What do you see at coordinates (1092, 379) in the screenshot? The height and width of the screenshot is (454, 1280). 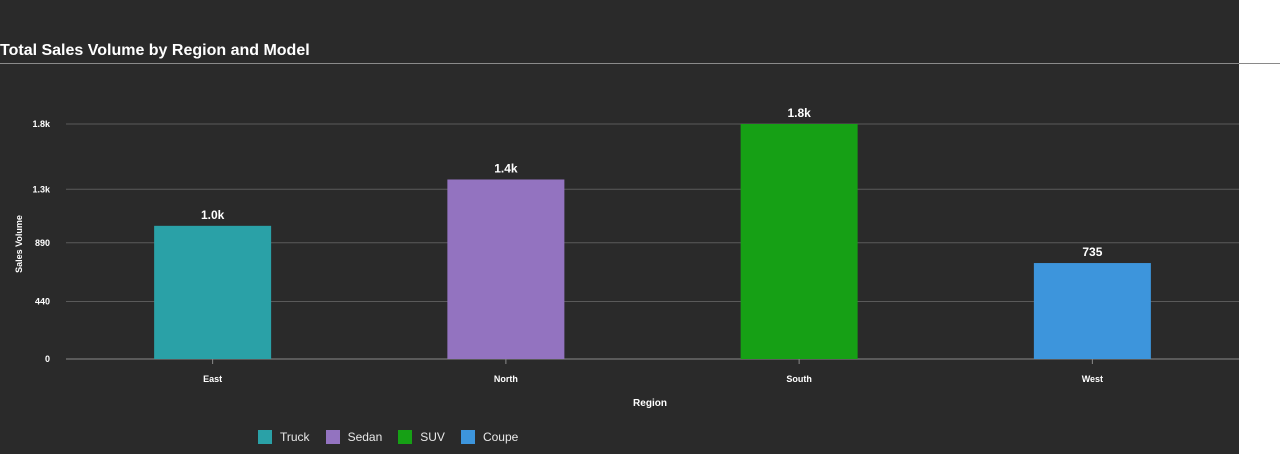 I see `x-tick-label: West` at bounding box center [1092, 379].